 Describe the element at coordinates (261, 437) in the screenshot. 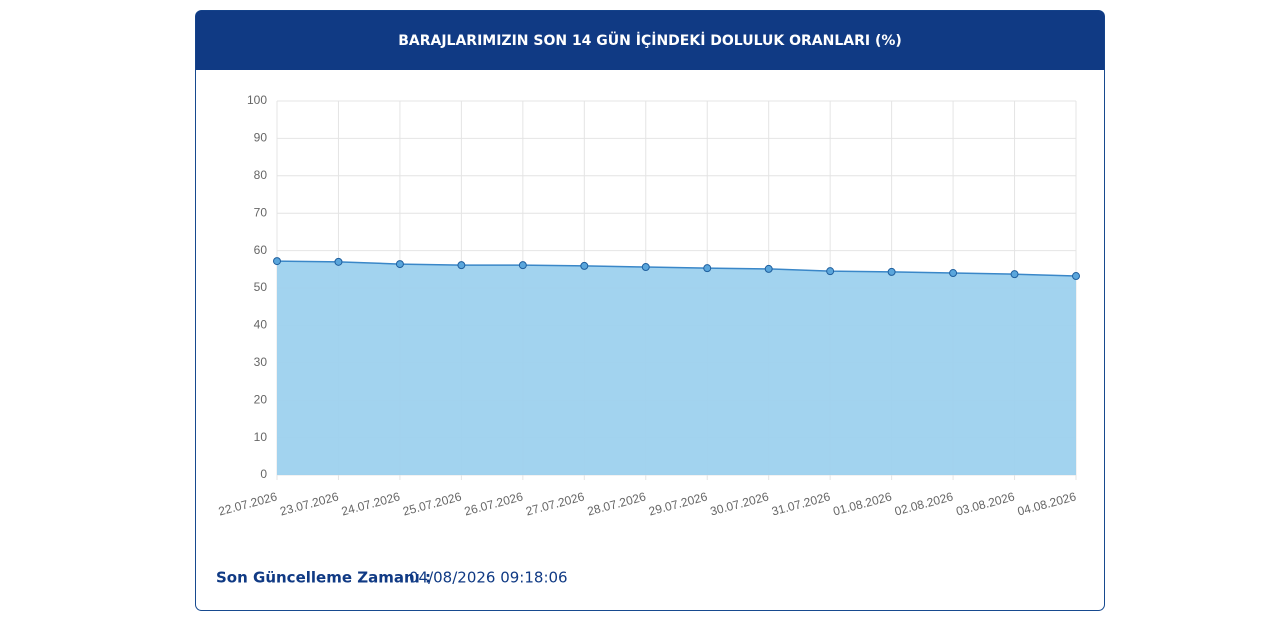

I see `y-tick-label: 10` at that location.